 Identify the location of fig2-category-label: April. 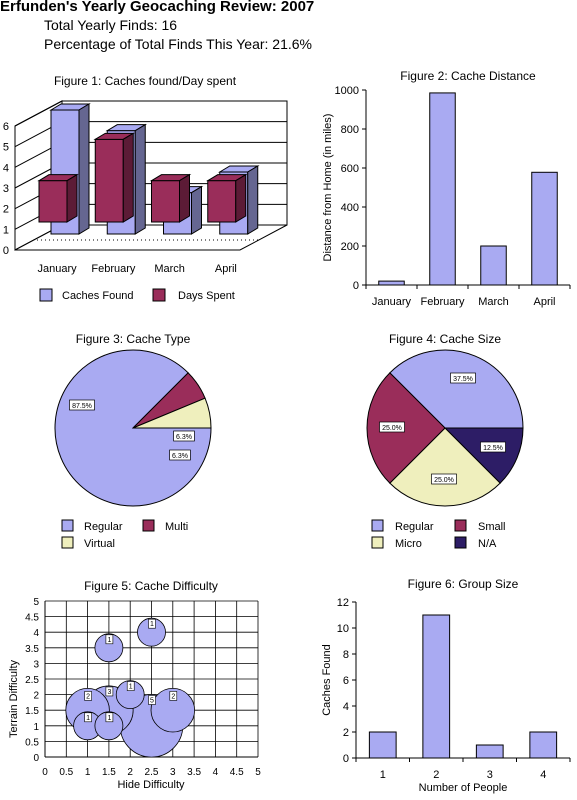
(544, 302).